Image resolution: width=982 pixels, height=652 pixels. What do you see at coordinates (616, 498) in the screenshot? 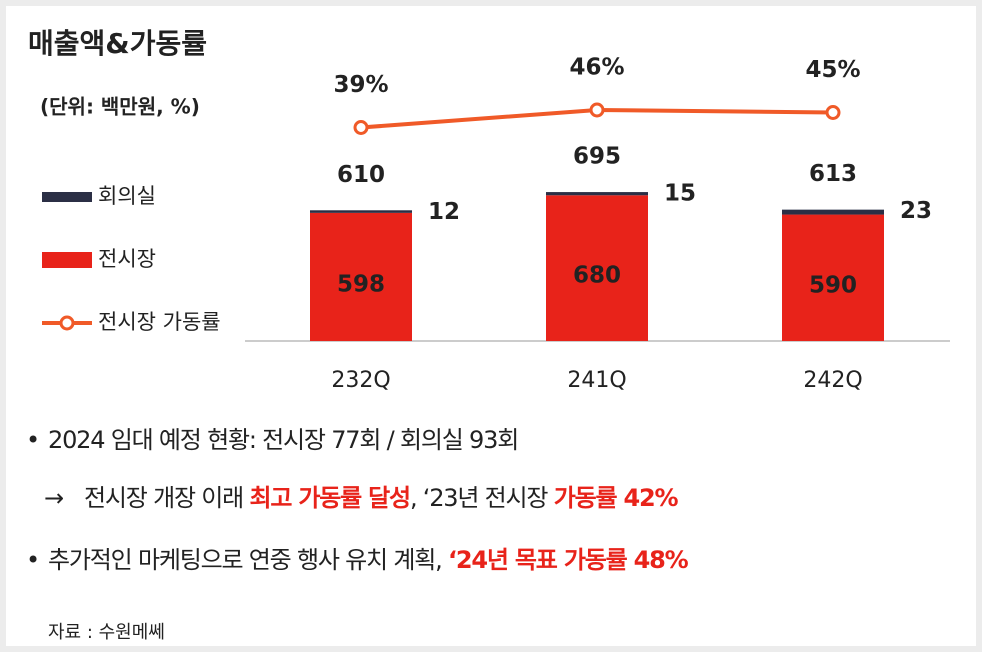
I see `note-part: 가동률 42%` at bounding box center [616, 498].